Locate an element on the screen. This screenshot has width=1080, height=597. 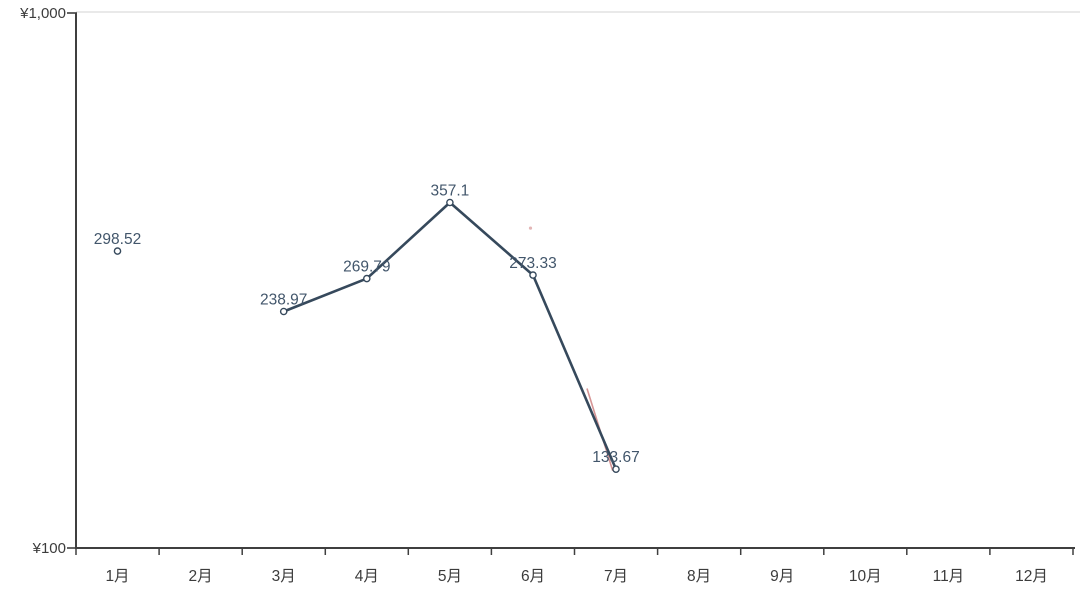
x-axis-label: 4月 is located at coordinates (367, 576).